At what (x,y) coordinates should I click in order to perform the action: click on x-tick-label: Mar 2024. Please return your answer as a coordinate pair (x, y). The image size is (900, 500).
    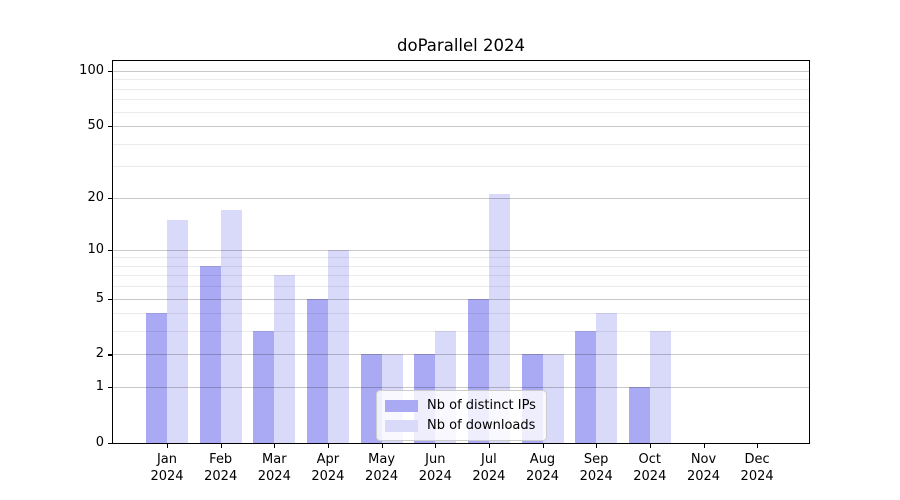
    Looking at the image, I should click on (274, 468).